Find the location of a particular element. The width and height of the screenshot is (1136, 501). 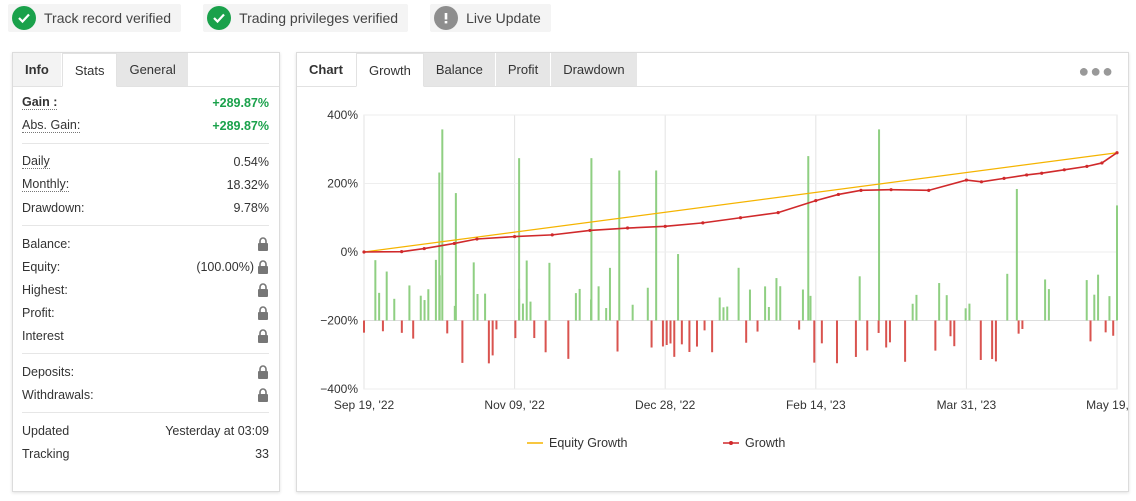

withdrawals-row: Withdrawals: is located at coordinates (145, 394).